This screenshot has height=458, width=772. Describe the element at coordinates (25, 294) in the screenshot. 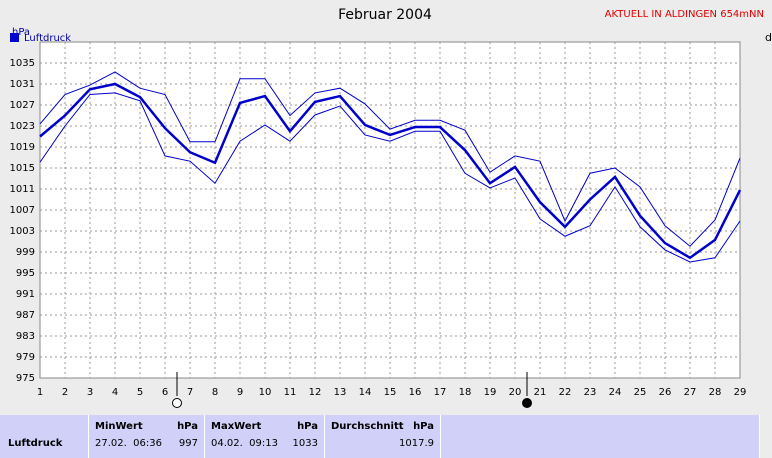

I see `y-tick-label: 991` at that location.